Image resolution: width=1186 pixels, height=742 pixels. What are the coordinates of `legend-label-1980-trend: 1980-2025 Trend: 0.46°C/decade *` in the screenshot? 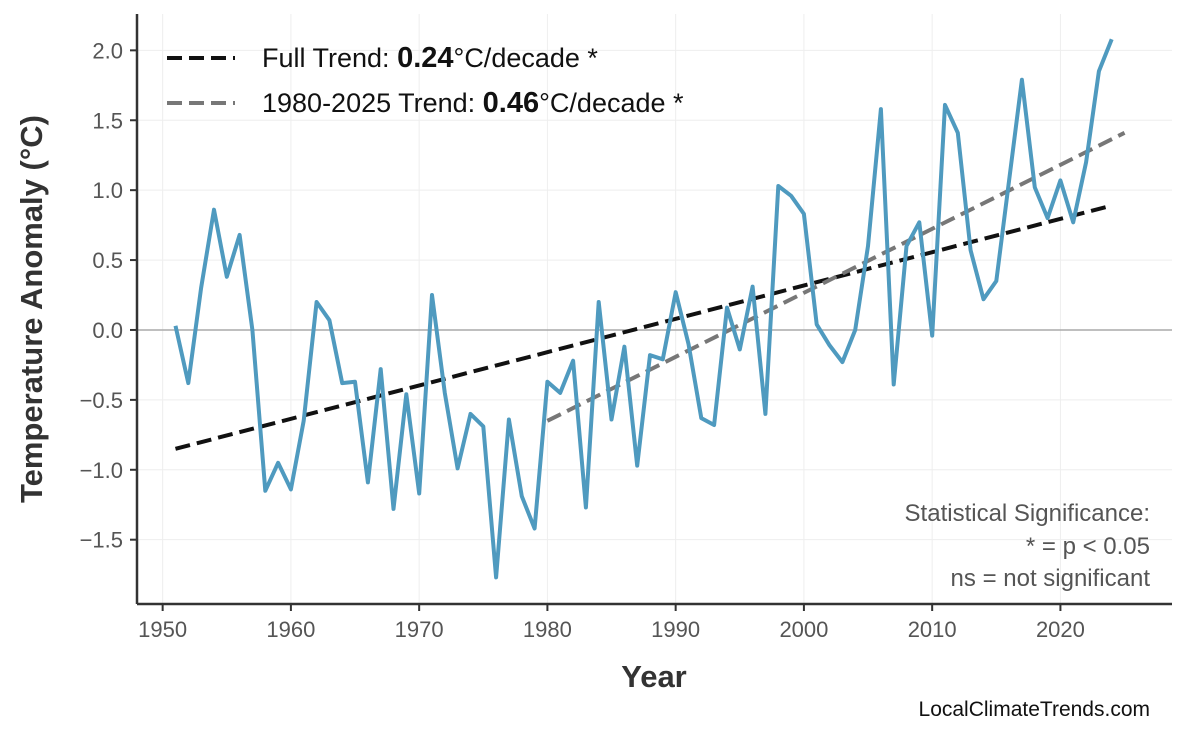 It's located at (473, 103).